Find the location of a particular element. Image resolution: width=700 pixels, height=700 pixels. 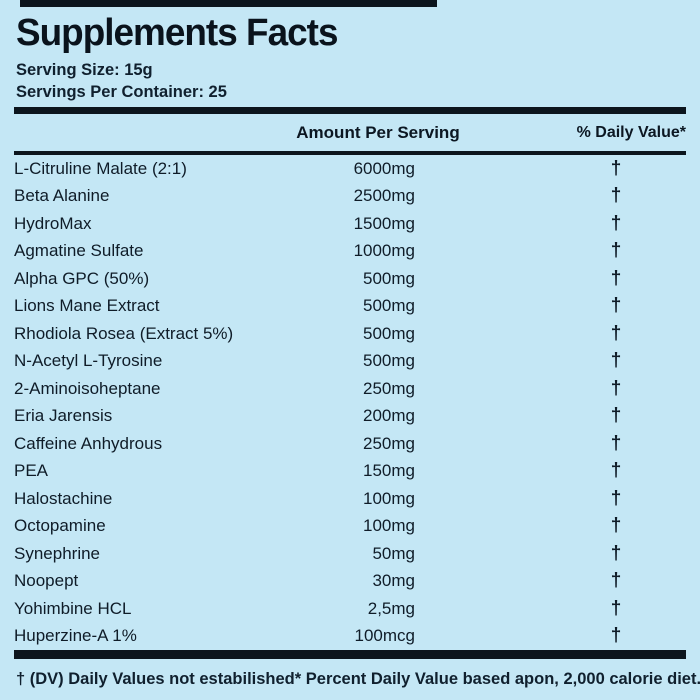

table-row: Octopamine 100mg † is located at coordinates (350, 527).